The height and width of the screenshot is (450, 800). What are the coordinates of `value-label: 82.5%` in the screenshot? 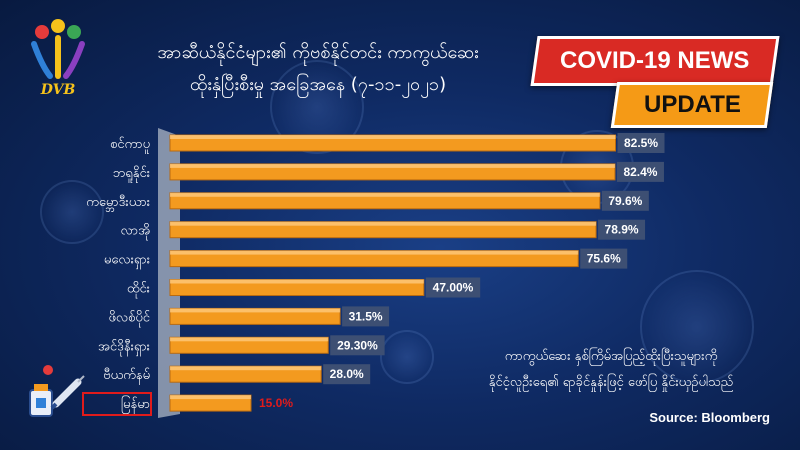 It's located at (641, 143).